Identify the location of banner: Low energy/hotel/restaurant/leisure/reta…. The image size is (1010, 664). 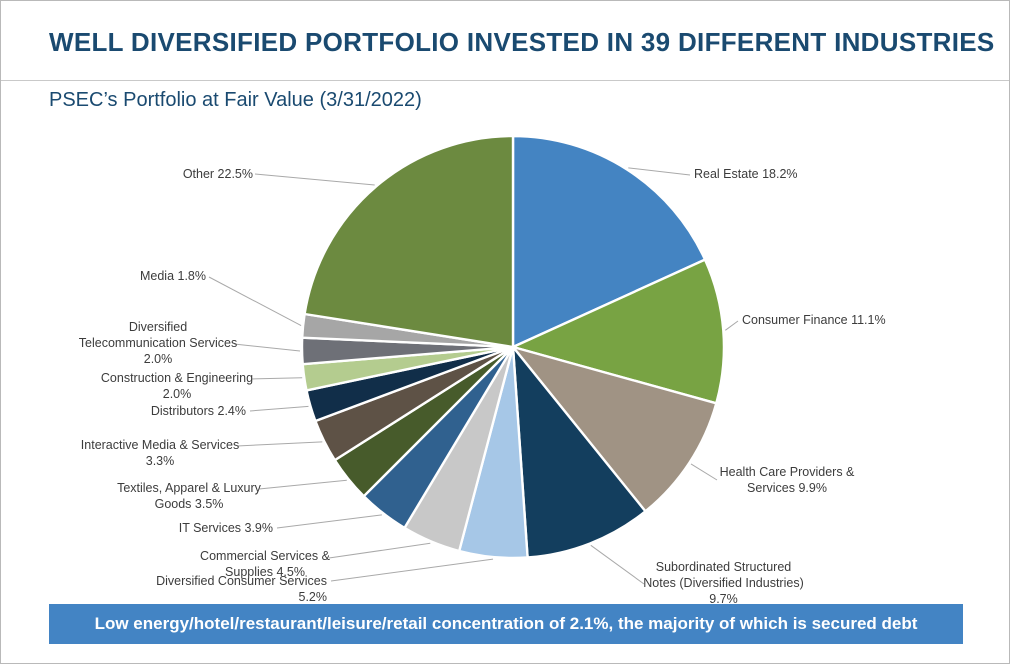
(506, 624).